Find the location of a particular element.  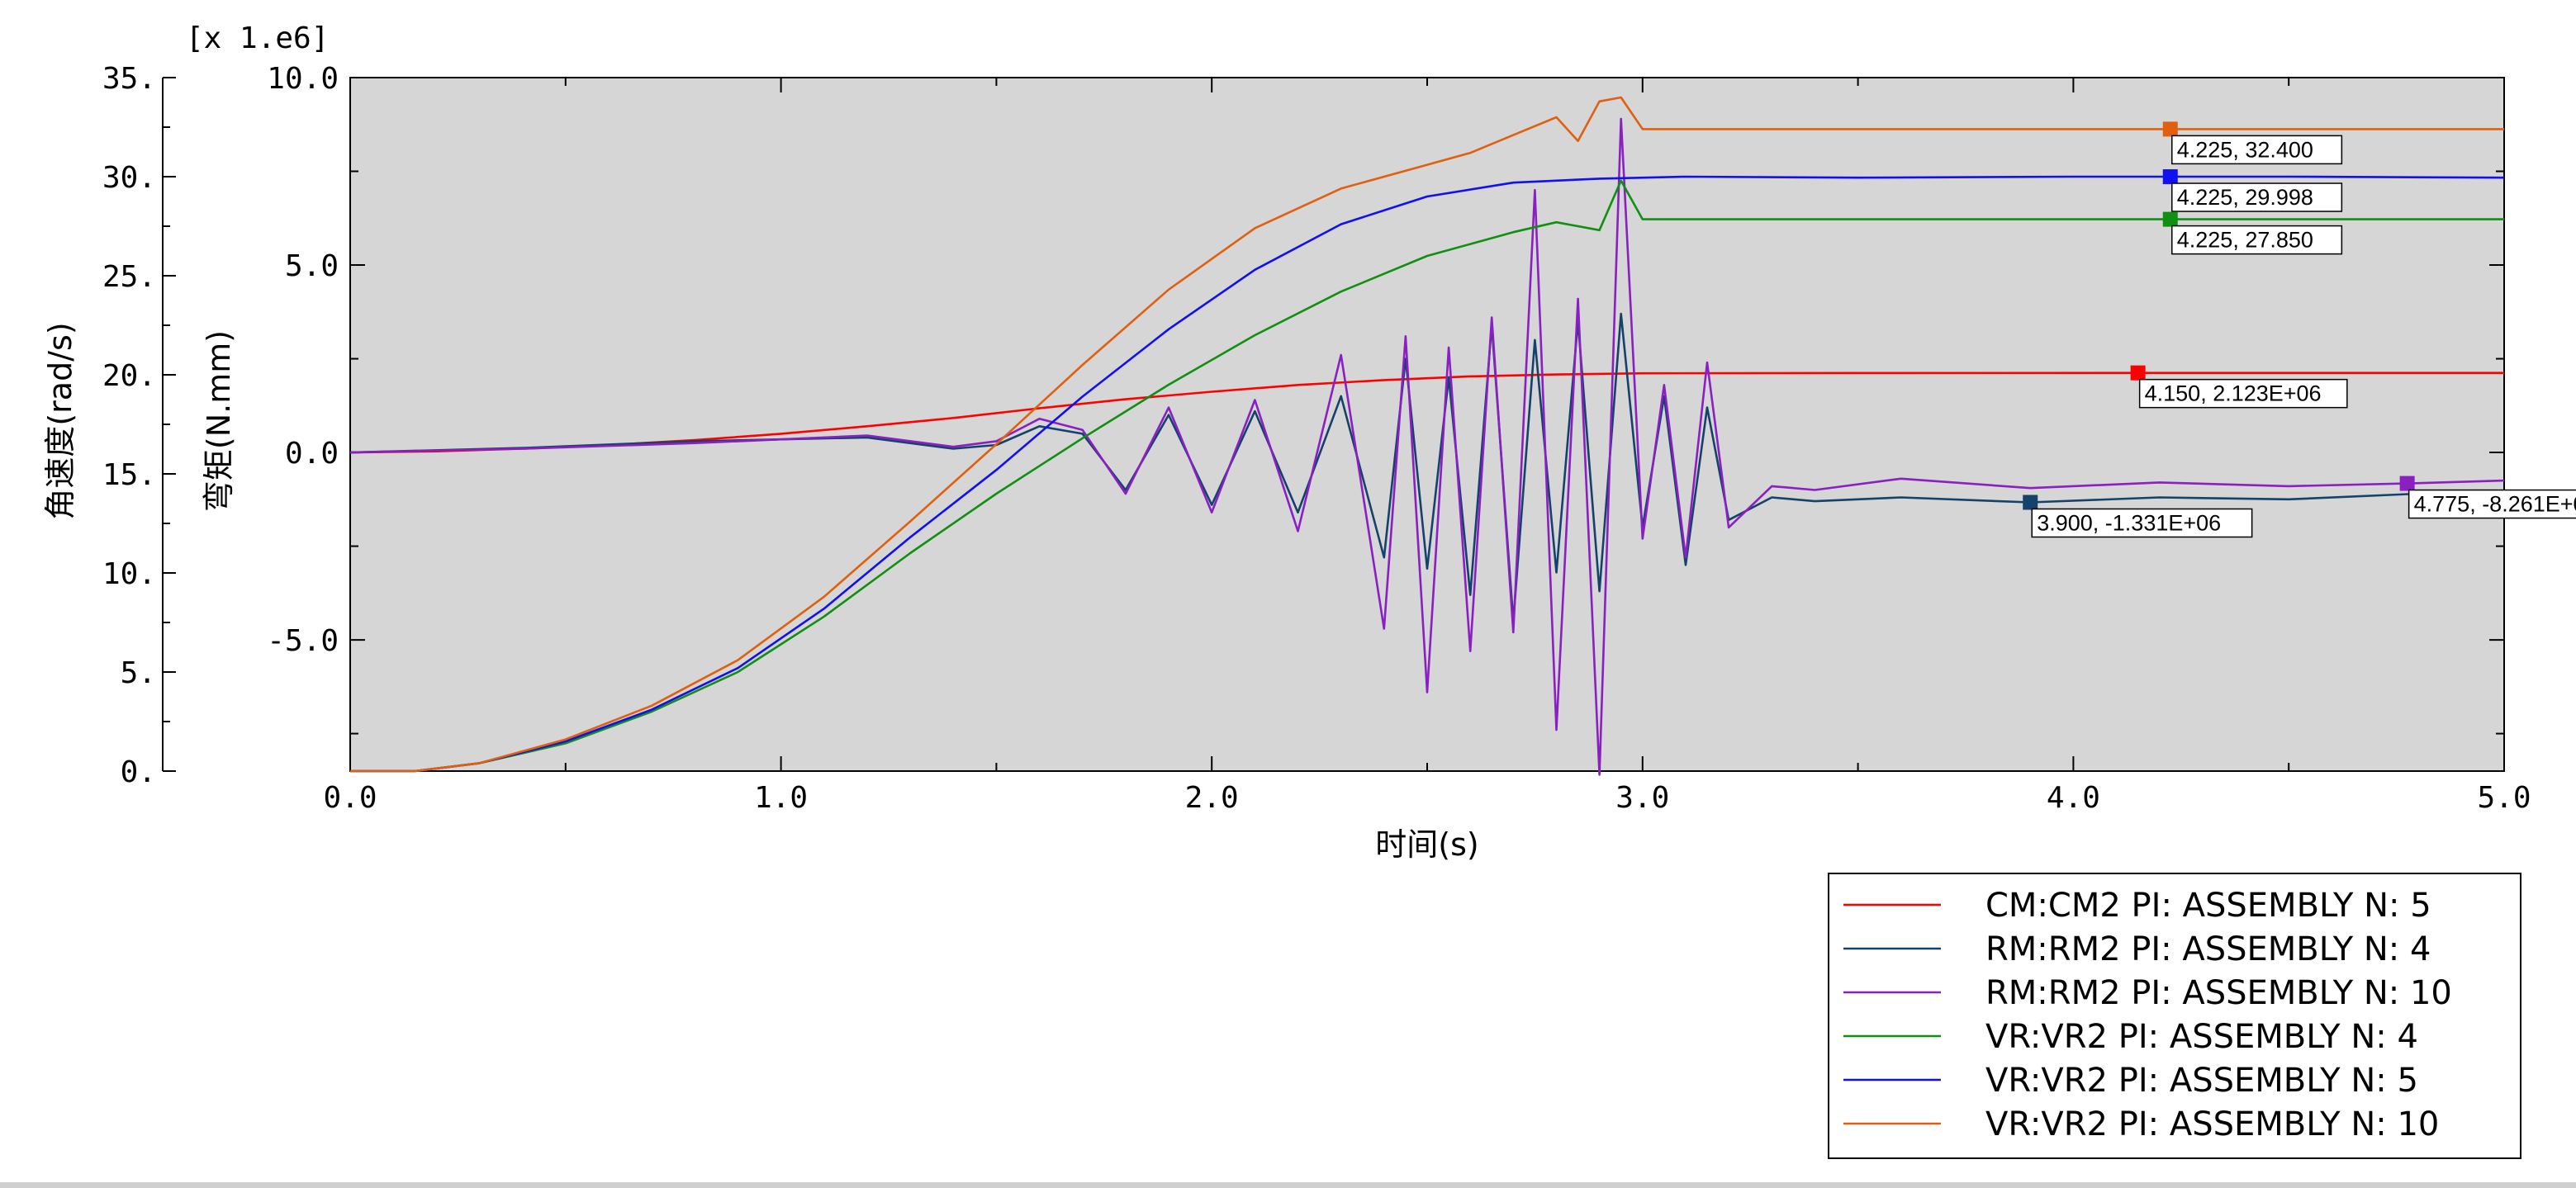

annotation-text: 4.225, 29.998 is located at coordinates (2245, 197).